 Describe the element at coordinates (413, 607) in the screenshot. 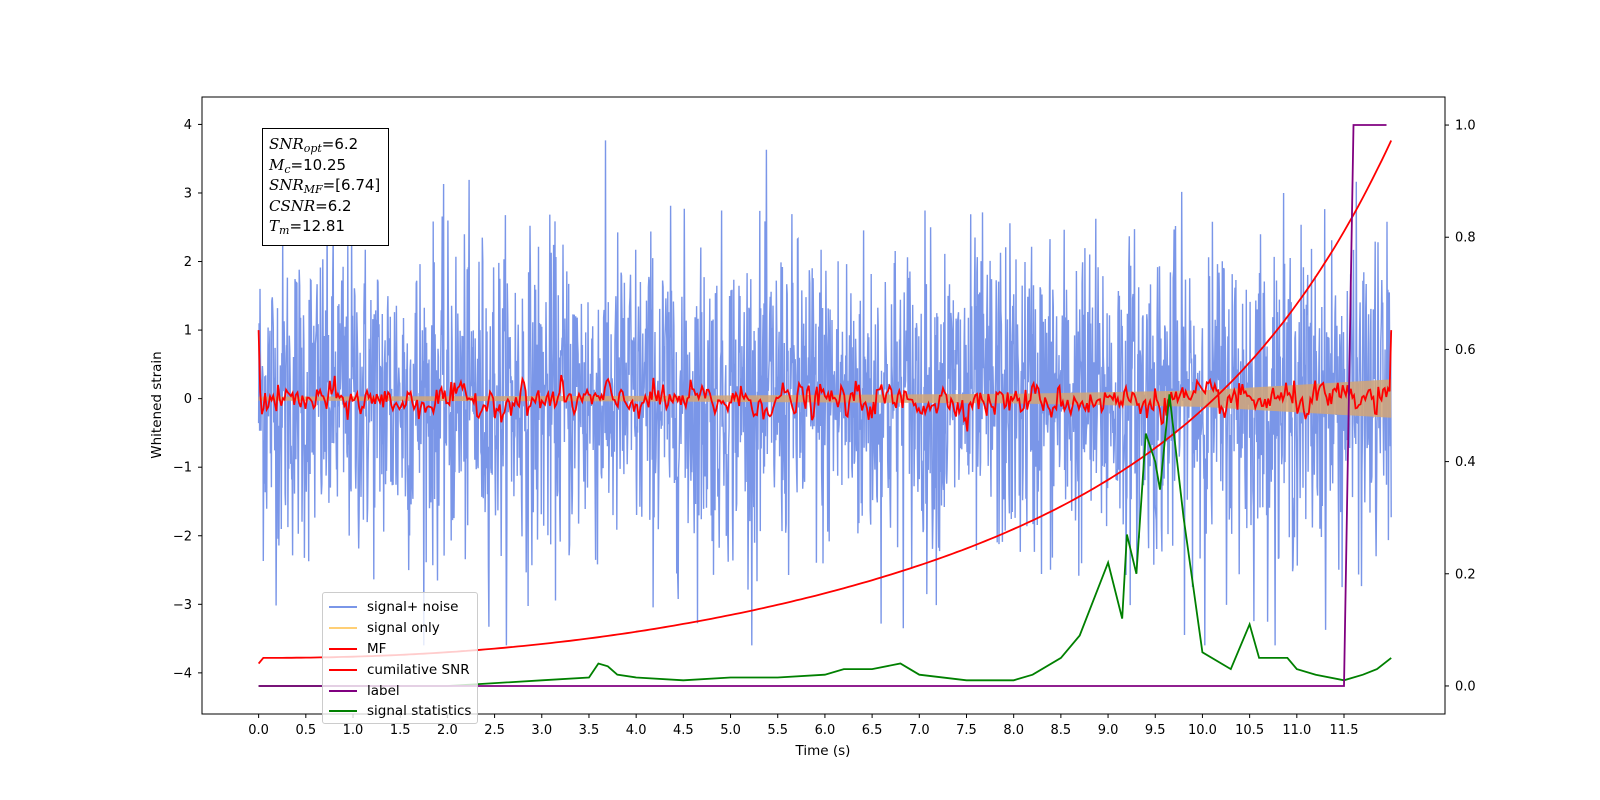

I see `legend-label: signal+ noise` at that location.